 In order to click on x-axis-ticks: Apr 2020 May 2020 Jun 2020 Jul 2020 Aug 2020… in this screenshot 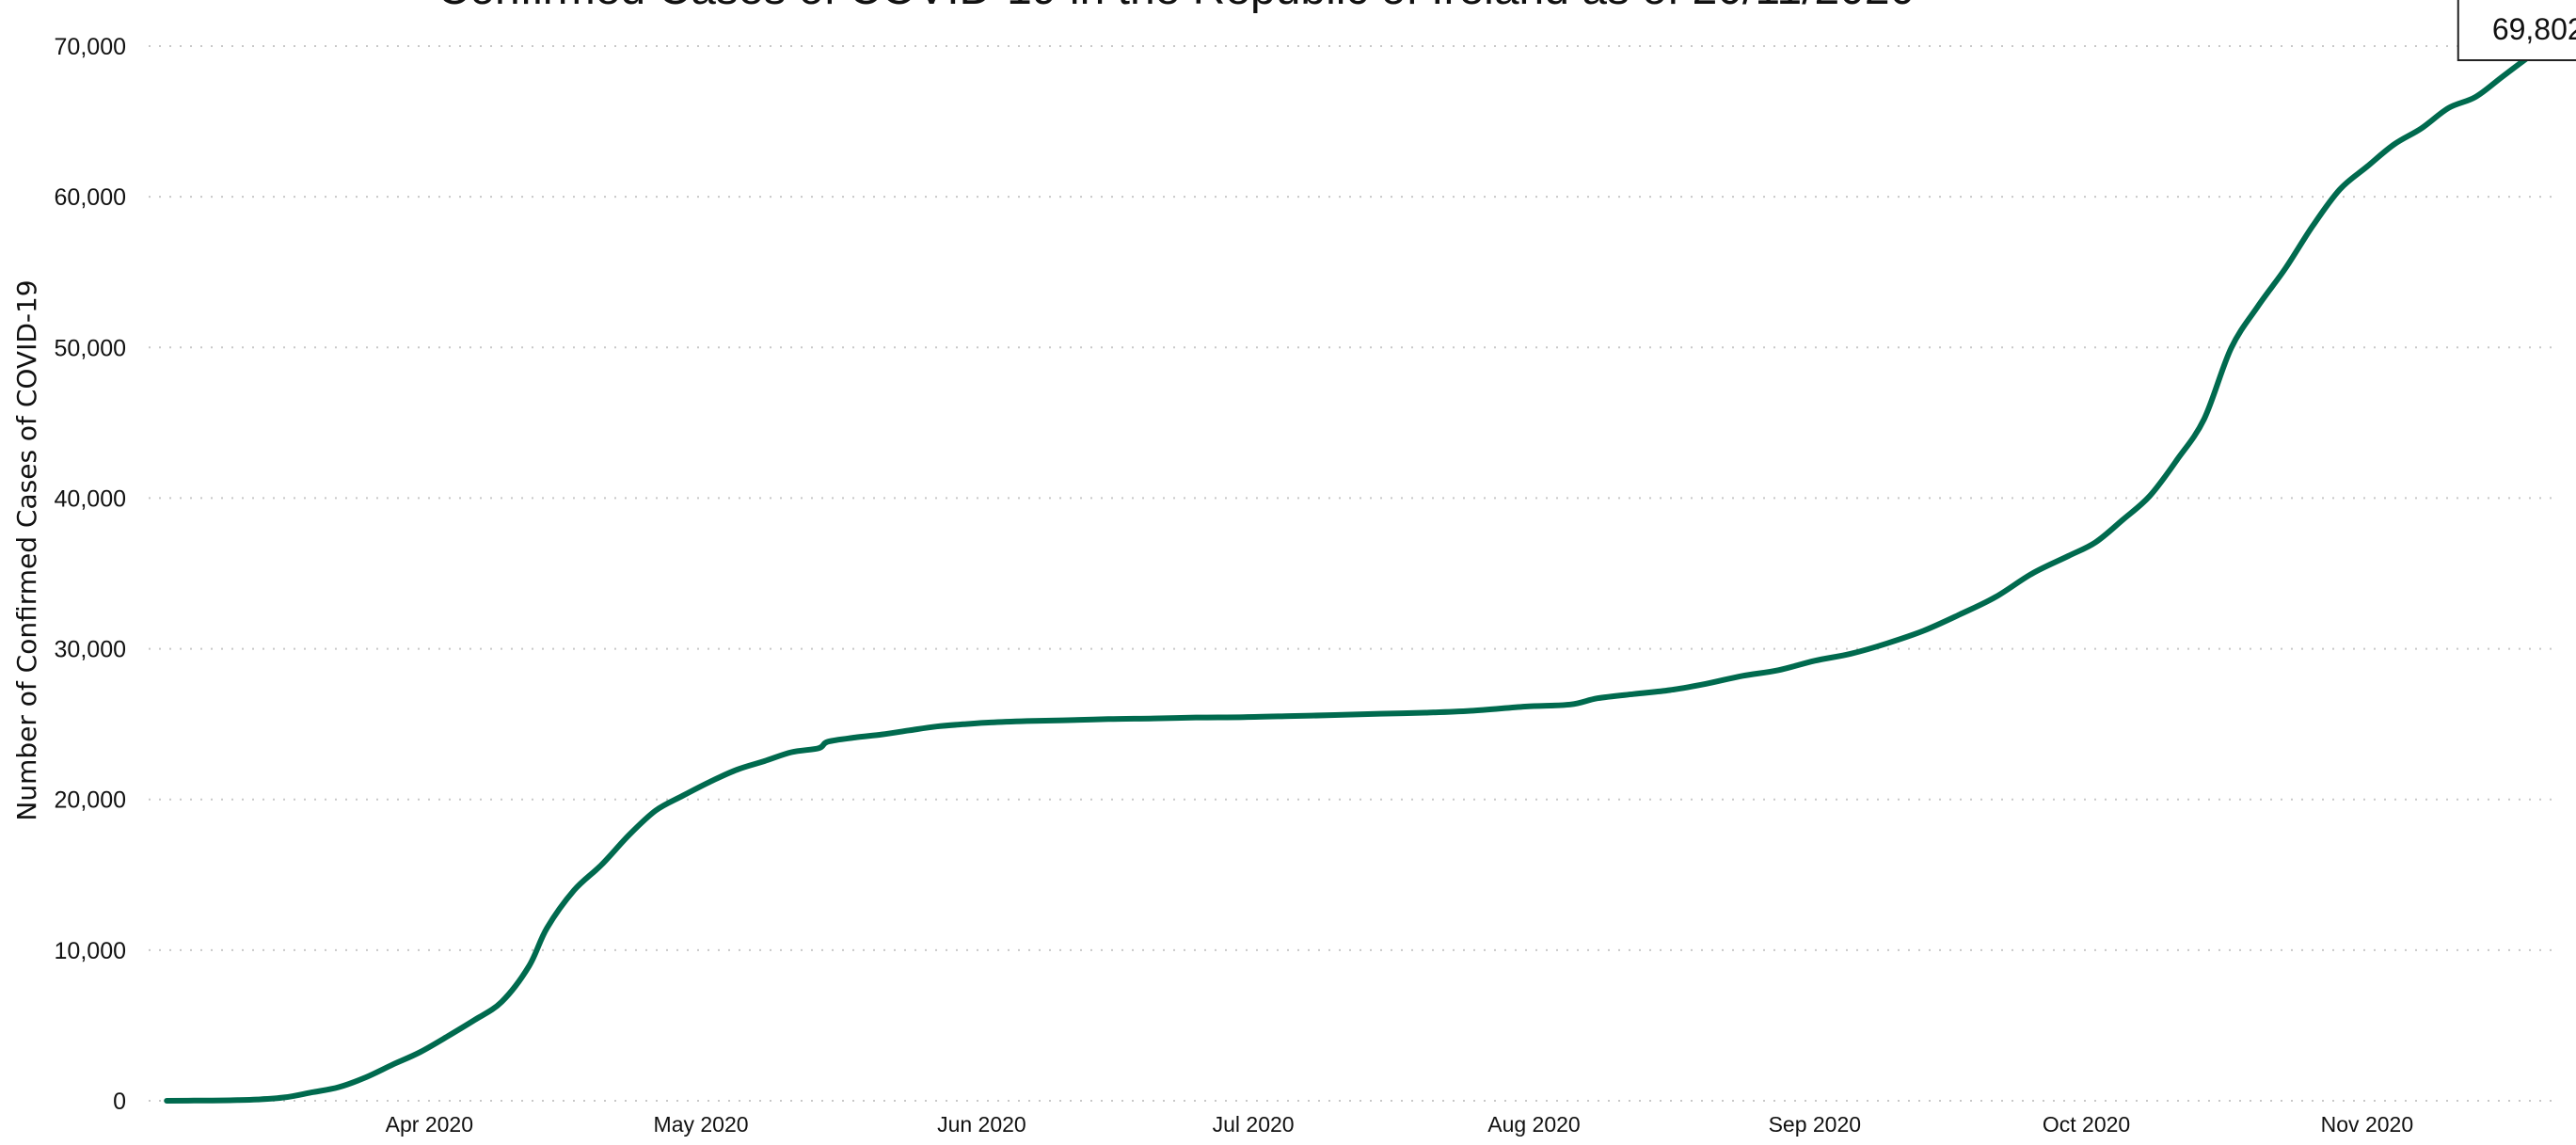, I will do `click(1399, 1124)`.